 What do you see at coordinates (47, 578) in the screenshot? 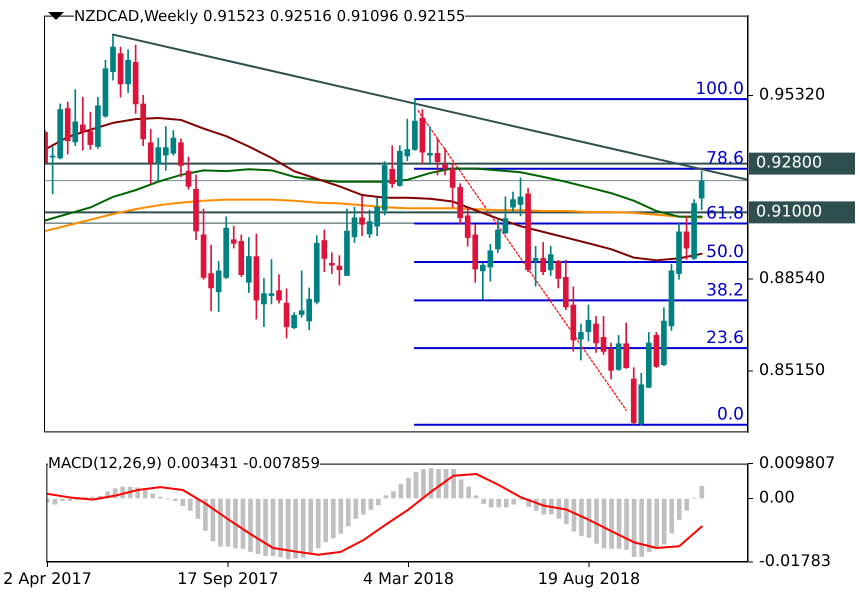
I see `x-tick-label: 2 Apr 2017` at bounding box center [47, 578].